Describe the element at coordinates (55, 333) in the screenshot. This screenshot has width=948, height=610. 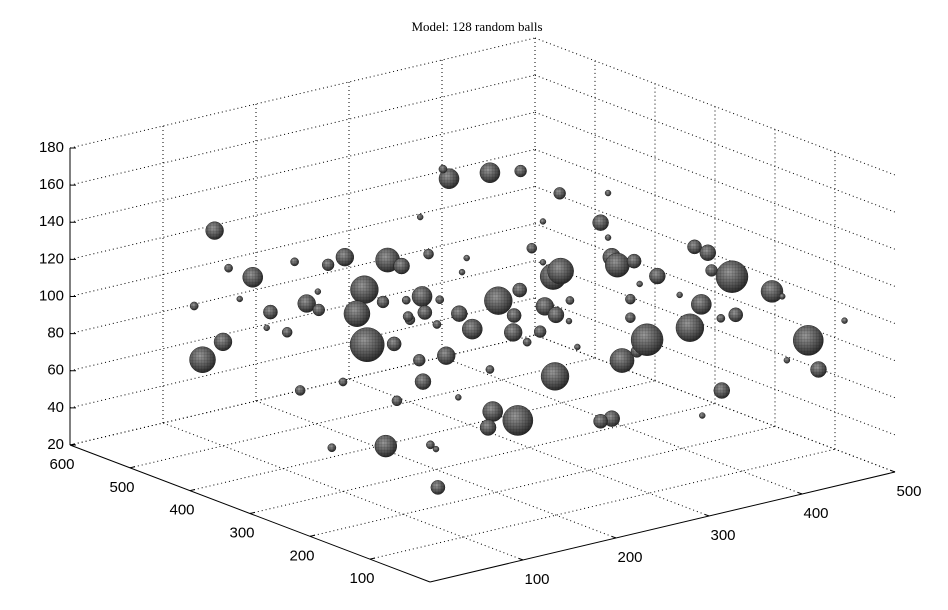
I see `z-tick-label: 80` at that location.